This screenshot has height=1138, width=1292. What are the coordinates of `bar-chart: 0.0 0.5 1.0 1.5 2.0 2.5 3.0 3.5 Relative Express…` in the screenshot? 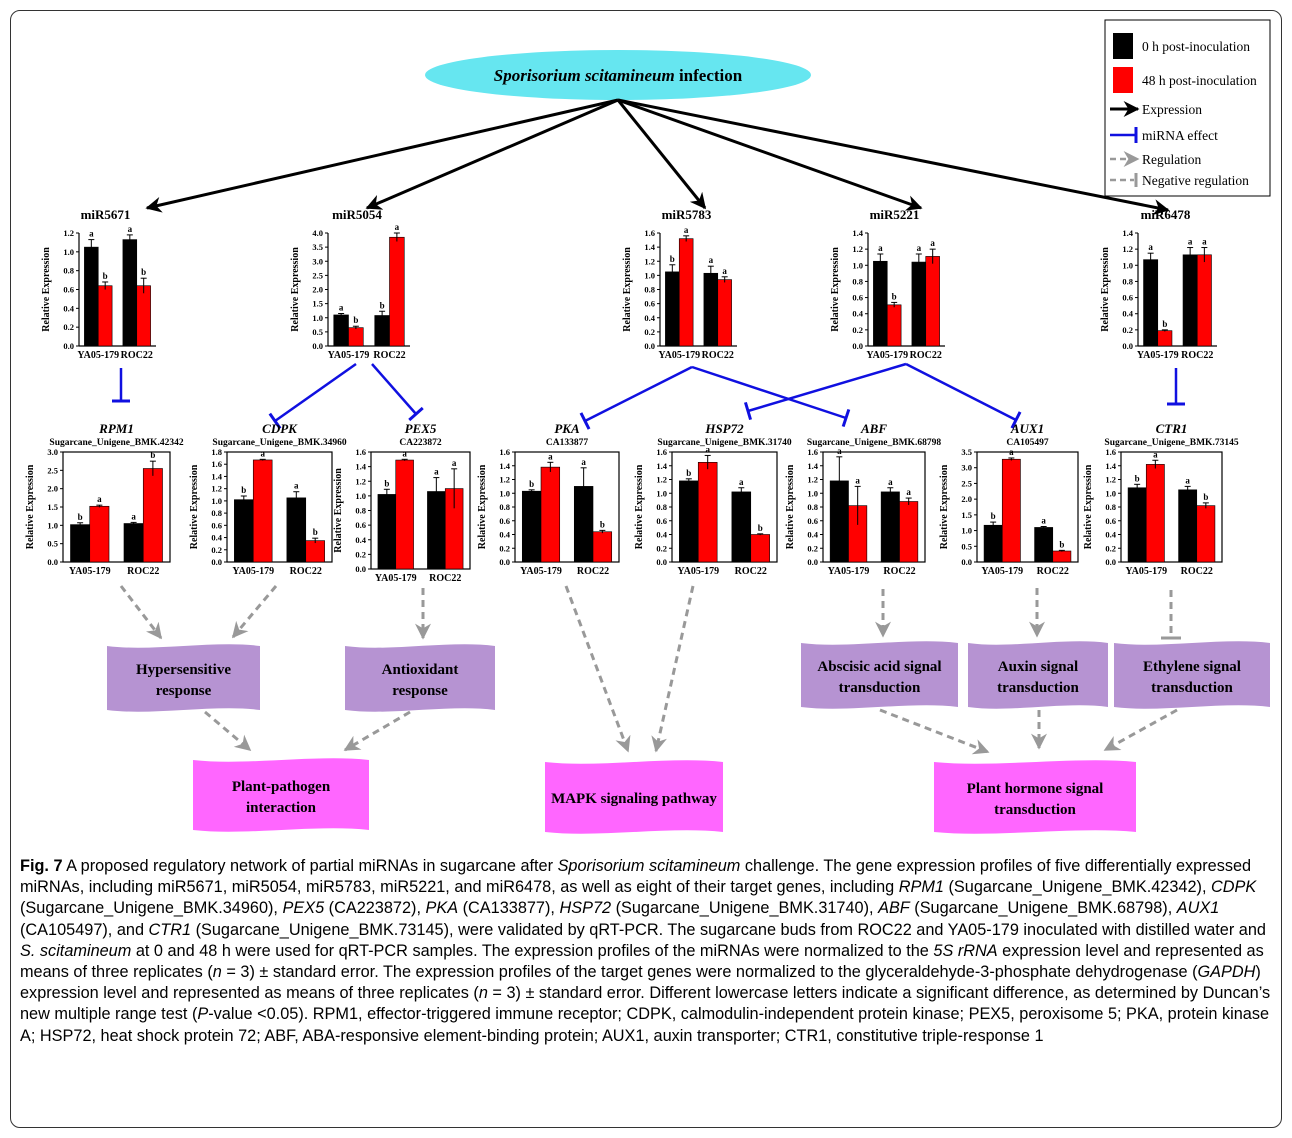 It's located at (1009, 499).